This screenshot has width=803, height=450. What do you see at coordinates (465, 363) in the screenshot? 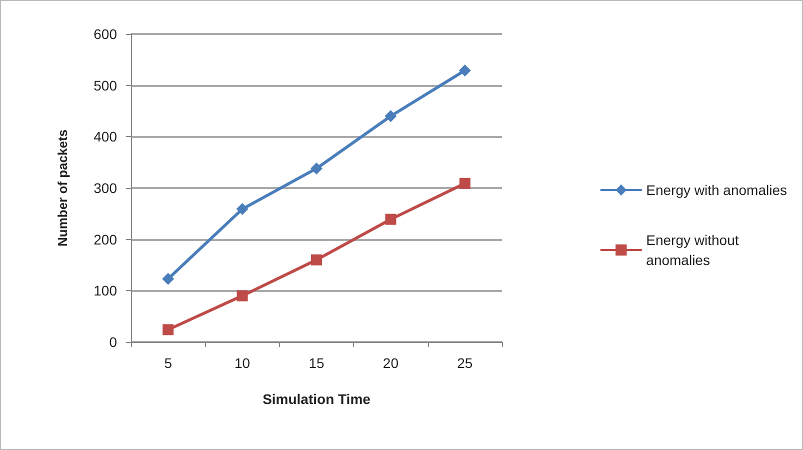
I see `x-tick-label: 25` at bounding box center [465, 363].